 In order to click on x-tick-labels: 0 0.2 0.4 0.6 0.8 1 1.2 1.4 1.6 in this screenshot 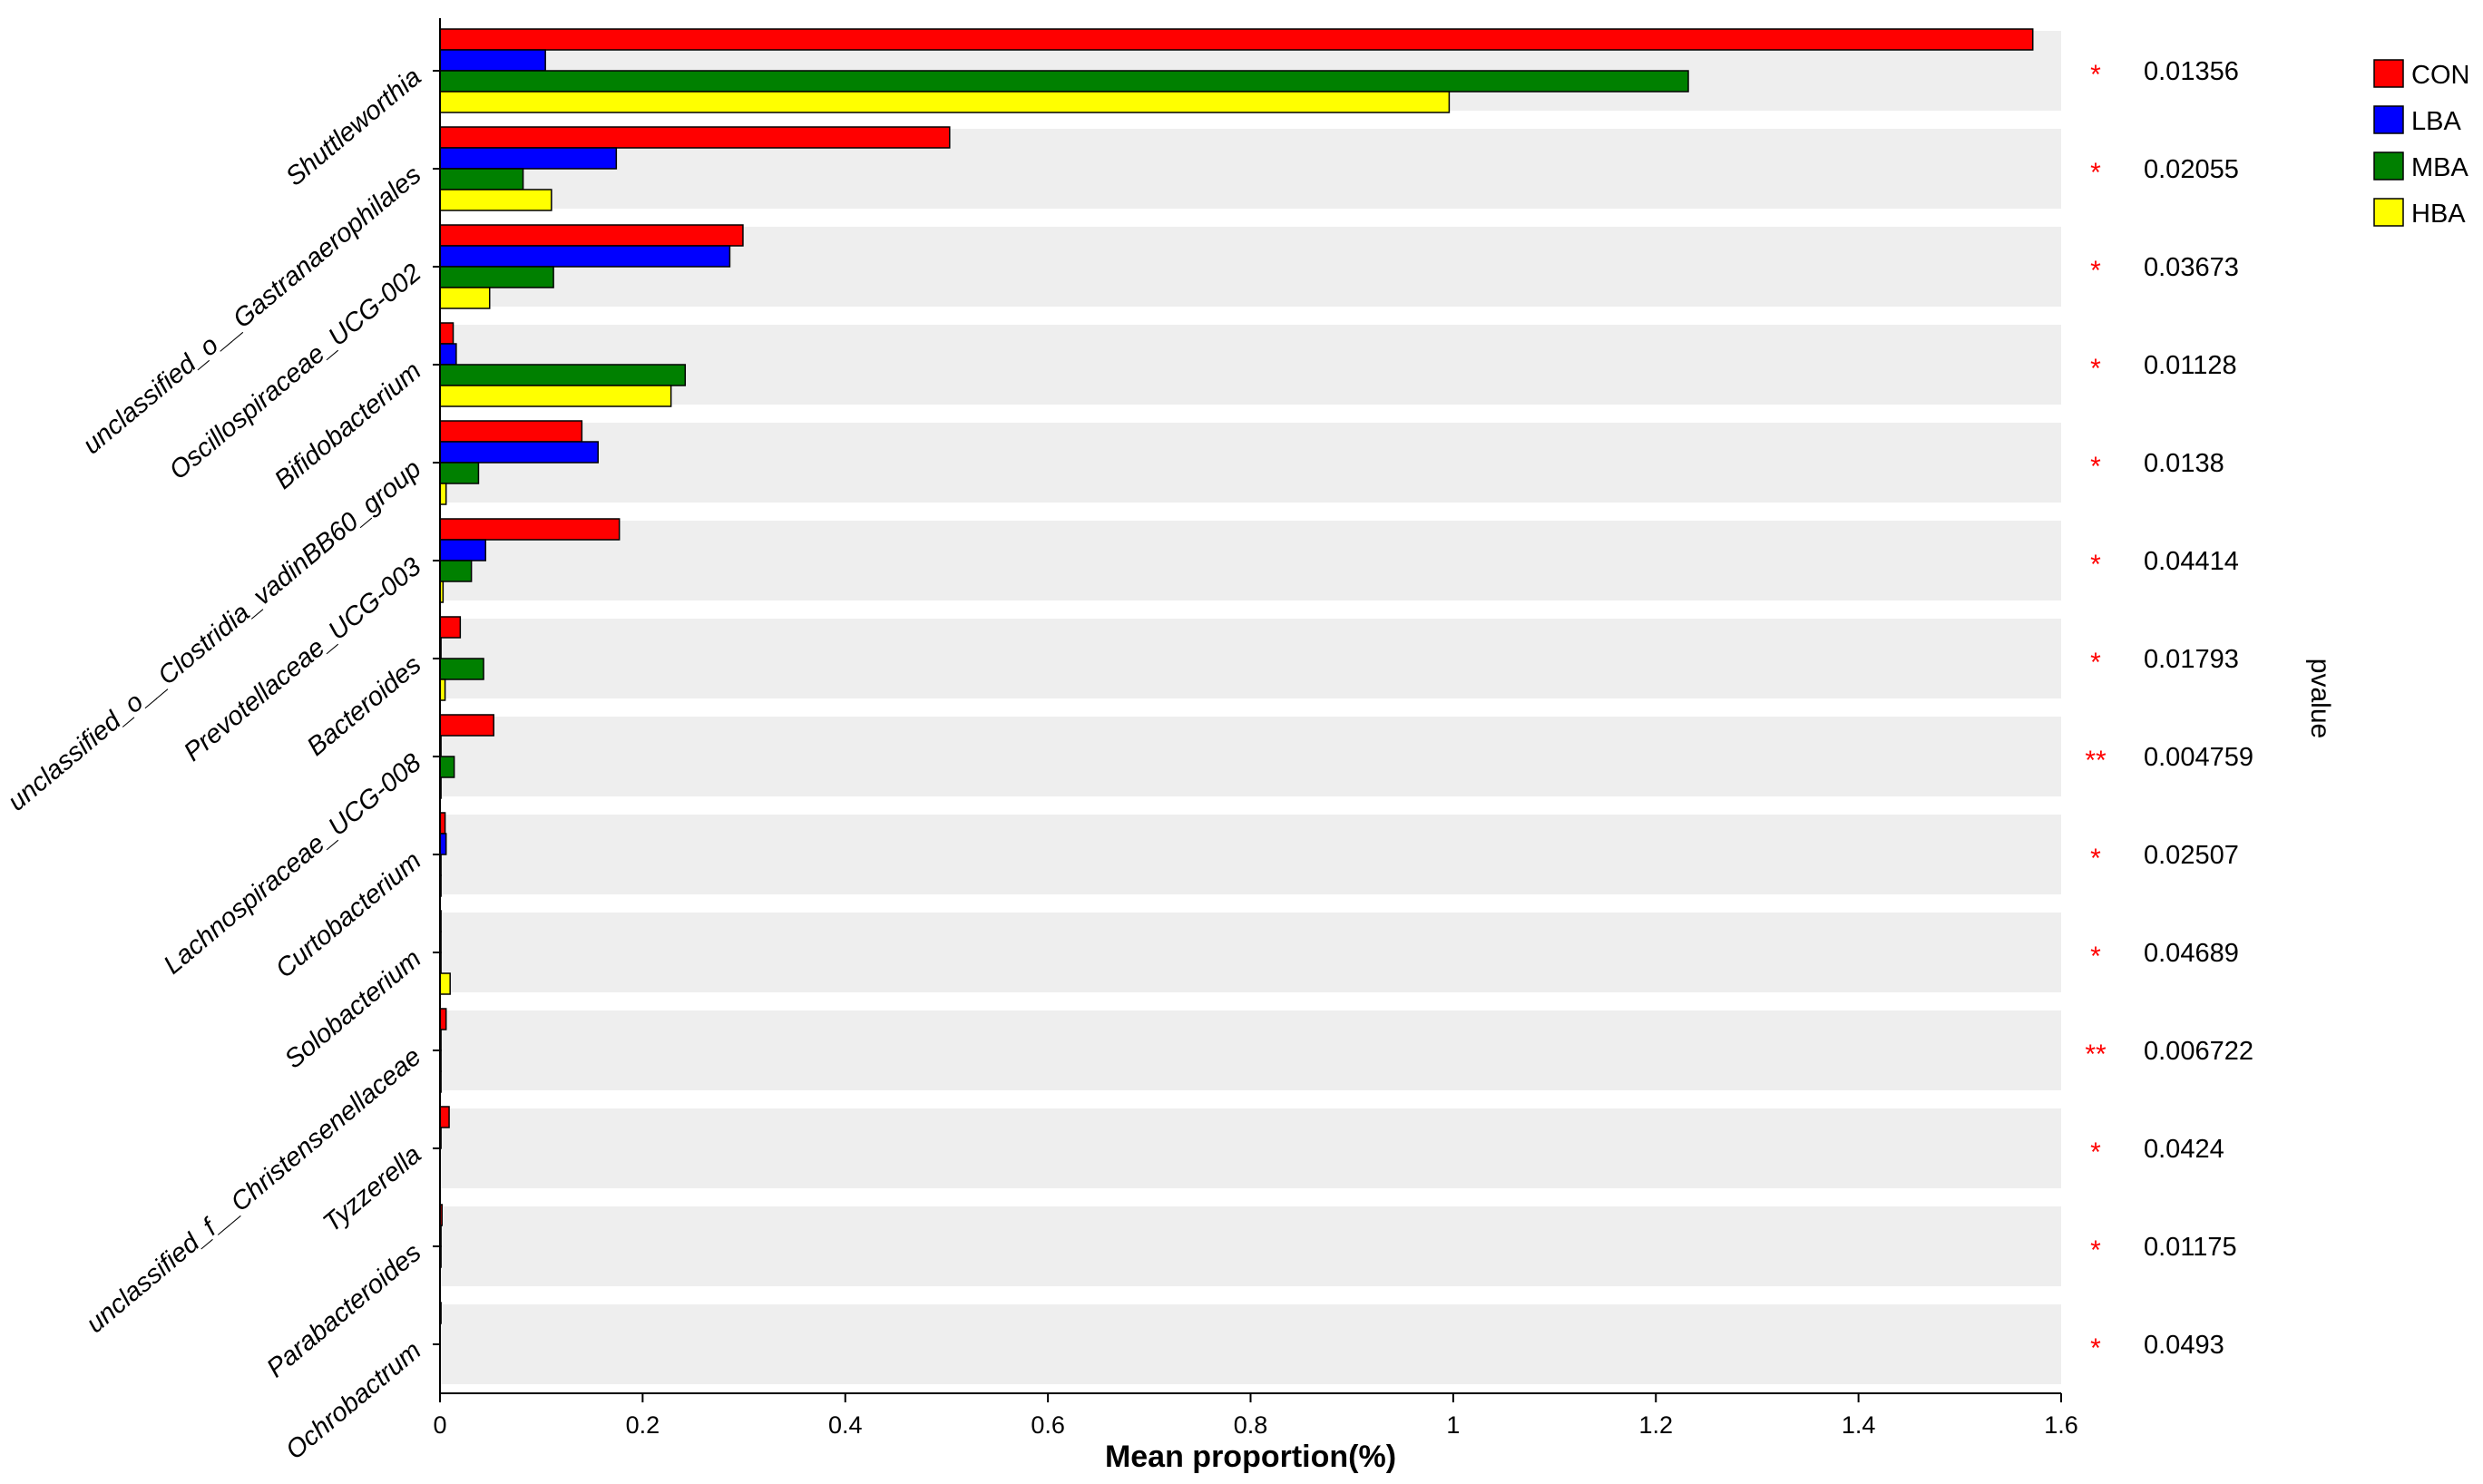, I will do `click(1255, 1425)`.